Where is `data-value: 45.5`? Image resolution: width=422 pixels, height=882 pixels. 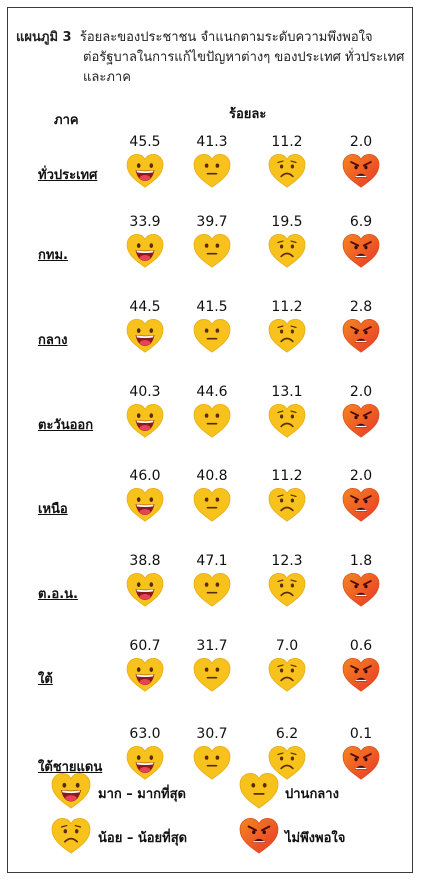
data-value: 45.5 is located at coordinates (145, 142).